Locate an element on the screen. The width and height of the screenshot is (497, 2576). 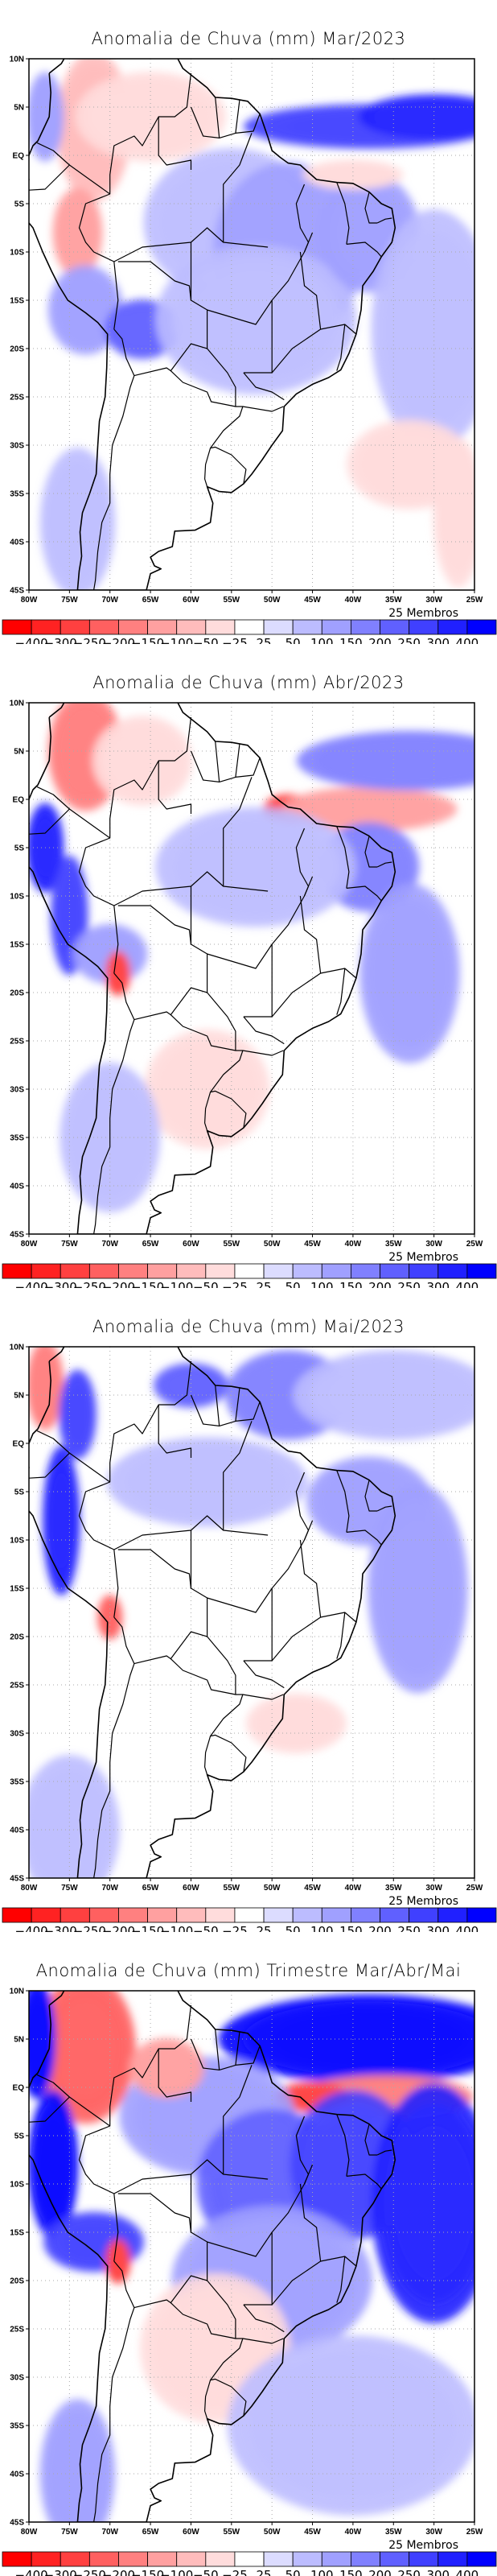
members-label: 25 Membros is located at coordinates (423, 613).